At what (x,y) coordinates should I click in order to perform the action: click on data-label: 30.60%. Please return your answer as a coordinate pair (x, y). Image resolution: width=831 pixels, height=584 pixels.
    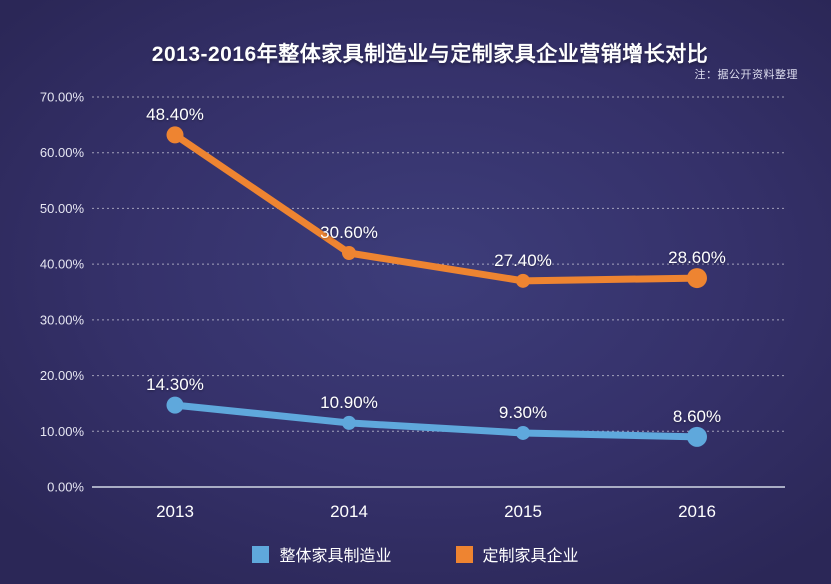
    Looking at the image, I should click on (349, 232).